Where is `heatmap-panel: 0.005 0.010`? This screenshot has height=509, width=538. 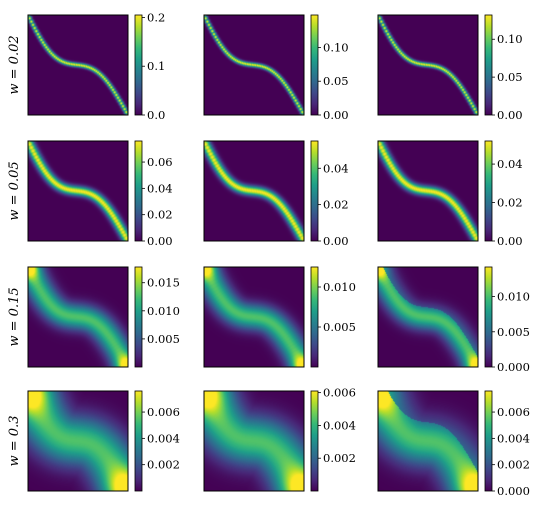 heatmap-panel: 0.005 0.010 is located at coordinates (279, 317).